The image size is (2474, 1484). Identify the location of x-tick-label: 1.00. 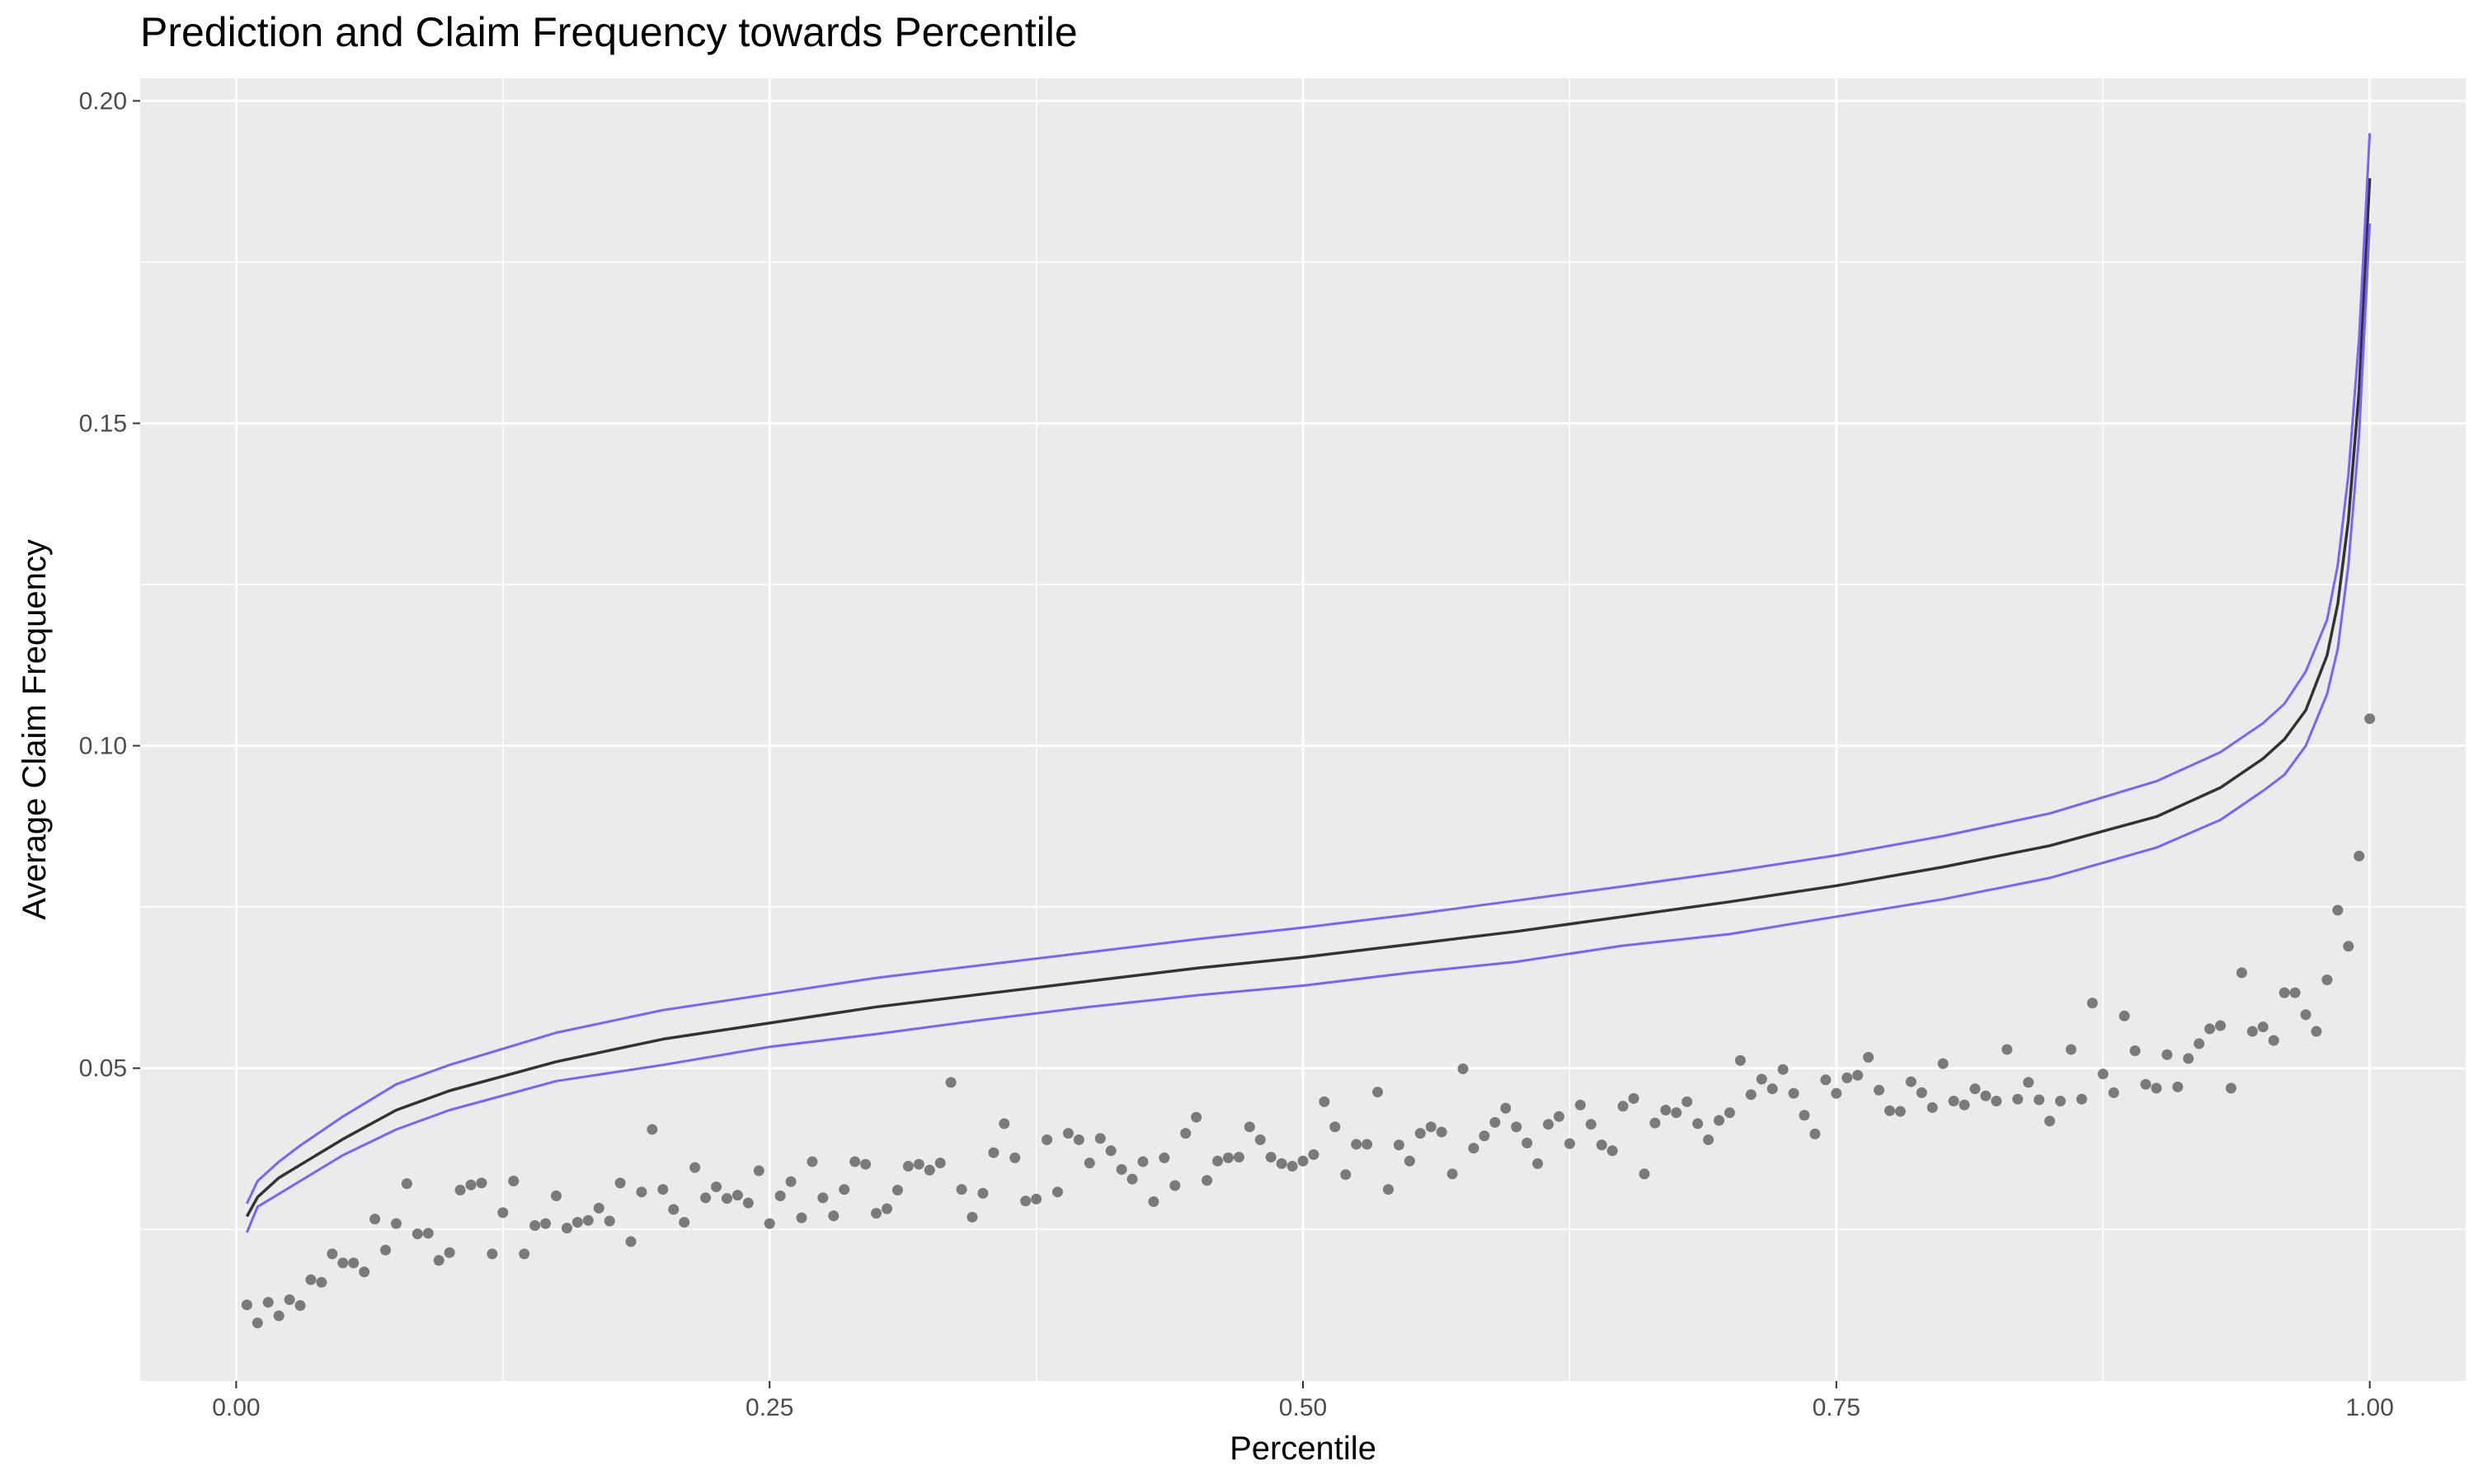
(2369, 1407).